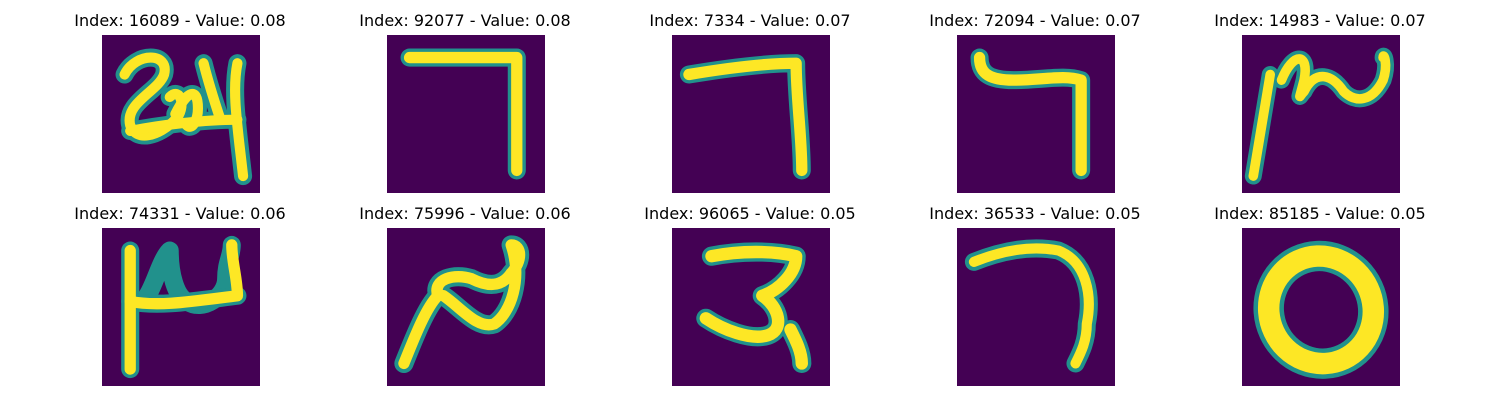 Image resolution: width=1500 pixels, height=400 pixels. What do you see at coordinates (184, 307) in the screenshot?
I see `h-stroke-icon` at bounding box center [184, 307].